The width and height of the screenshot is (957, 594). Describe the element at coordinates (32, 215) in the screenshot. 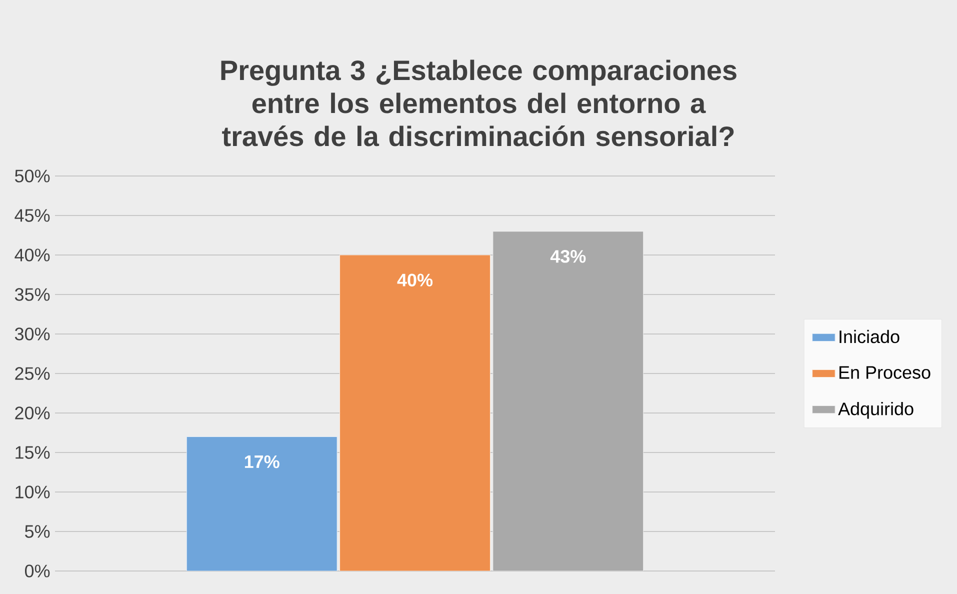

I see `y-tick-label: 45%` at that location.